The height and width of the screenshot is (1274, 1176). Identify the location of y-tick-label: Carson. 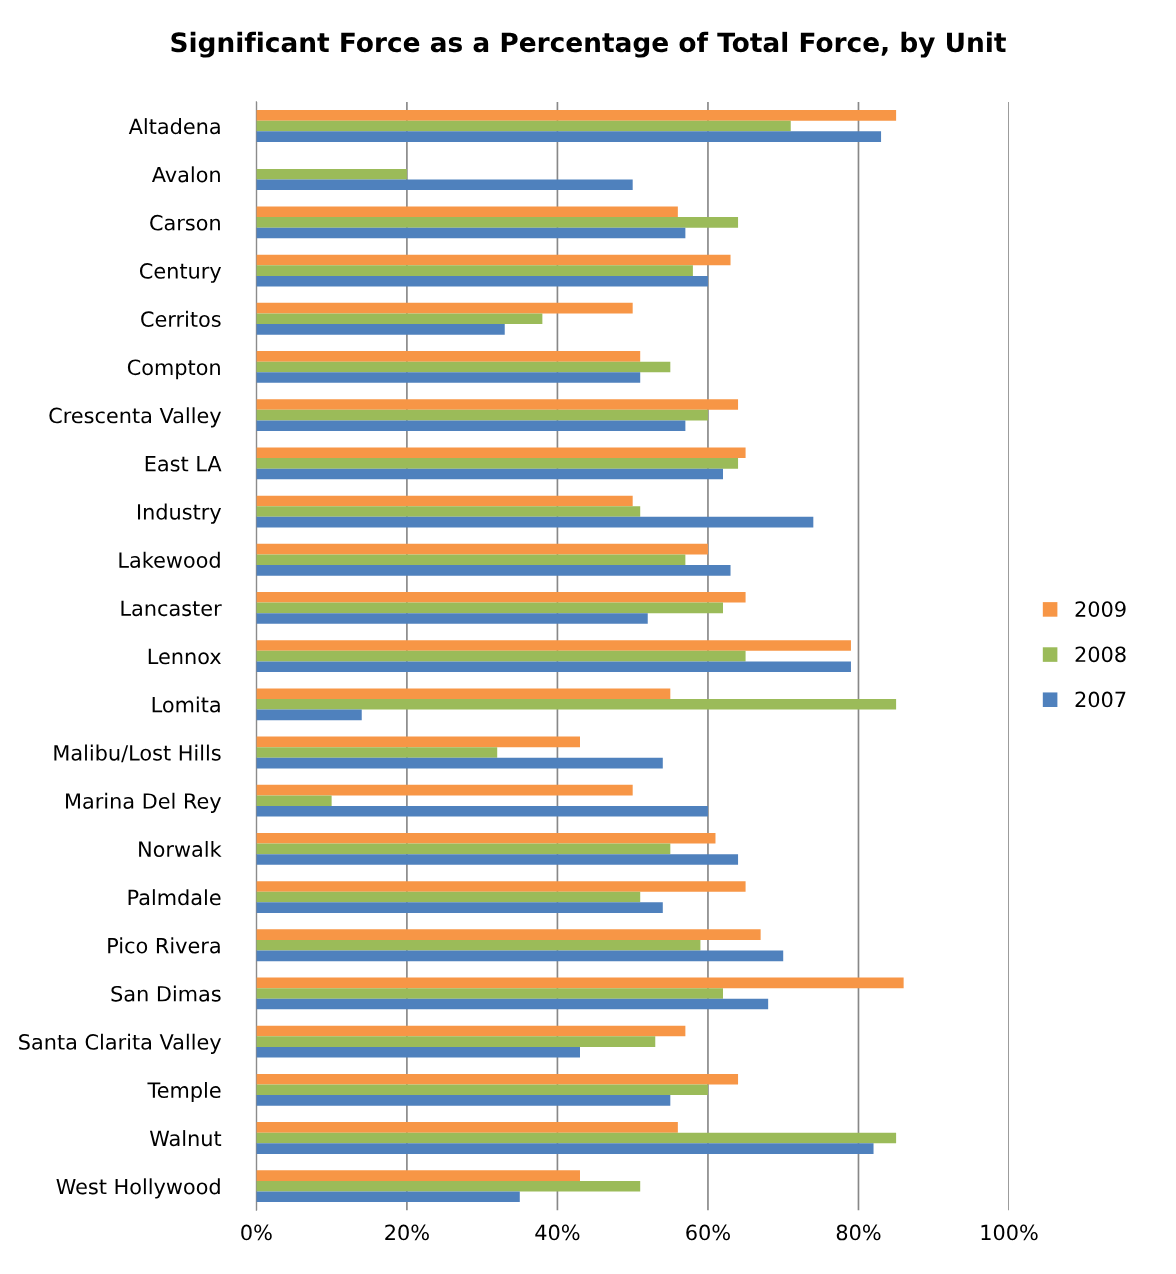
(185, 222).